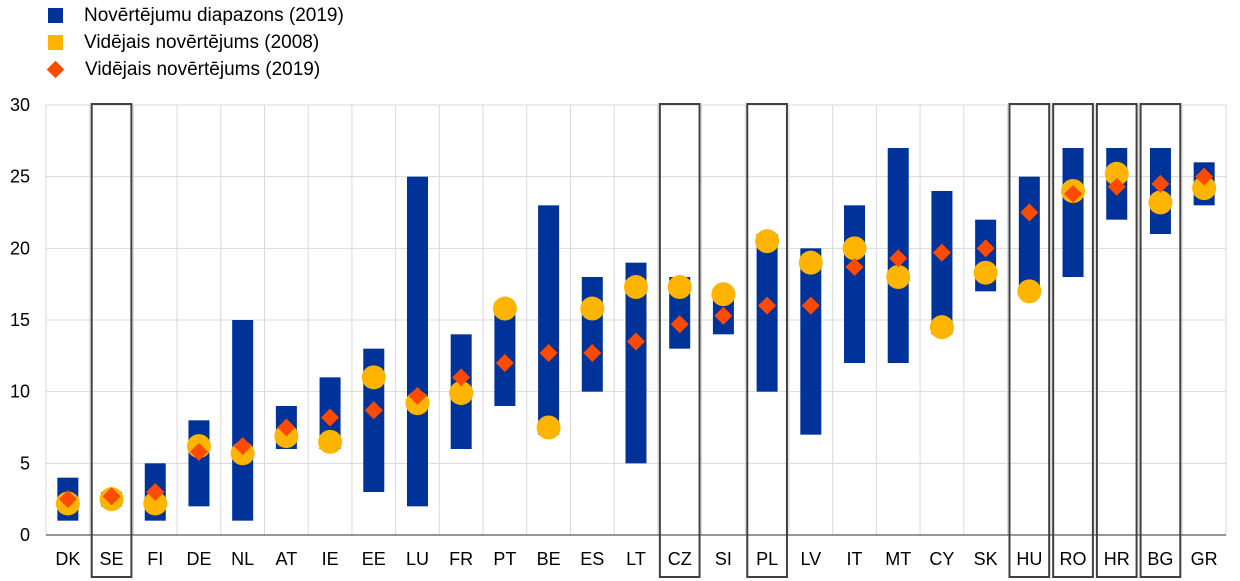 The width and height of the screenshot is (1240, 581). I want to click on y-tick-label: 20, so click(20, 248).